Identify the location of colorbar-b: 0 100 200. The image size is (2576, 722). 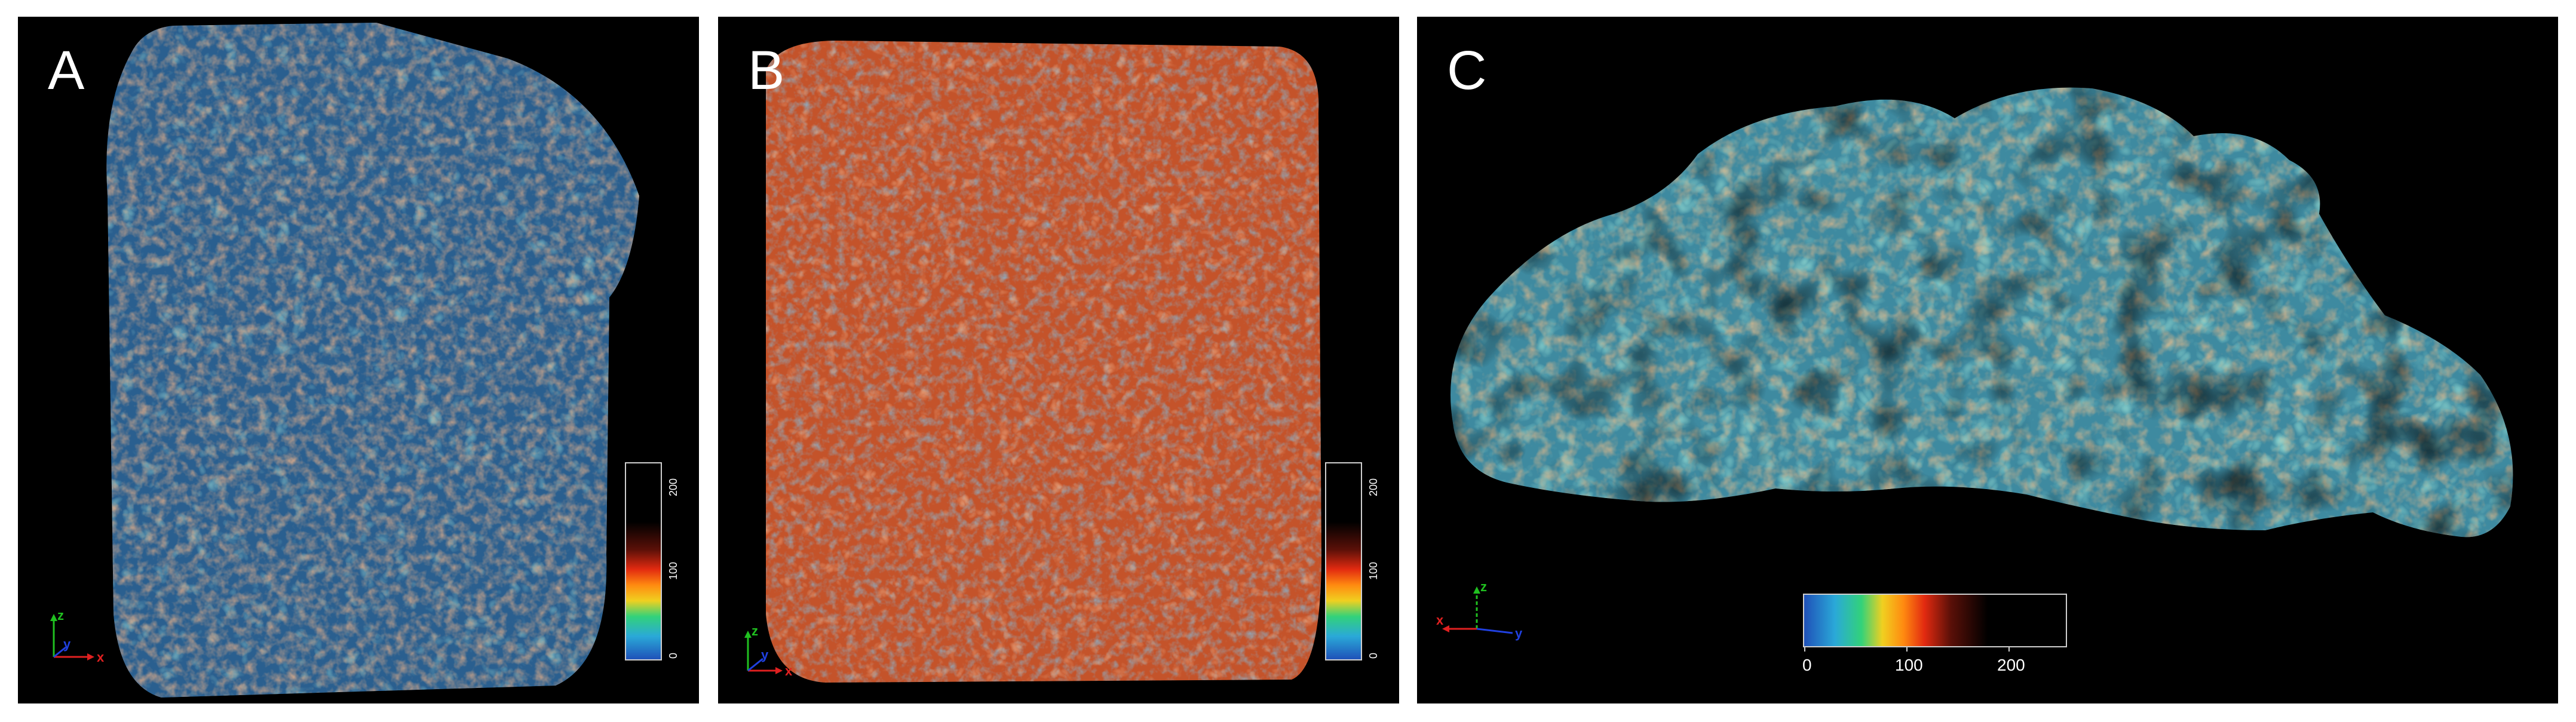
(1352, 561).